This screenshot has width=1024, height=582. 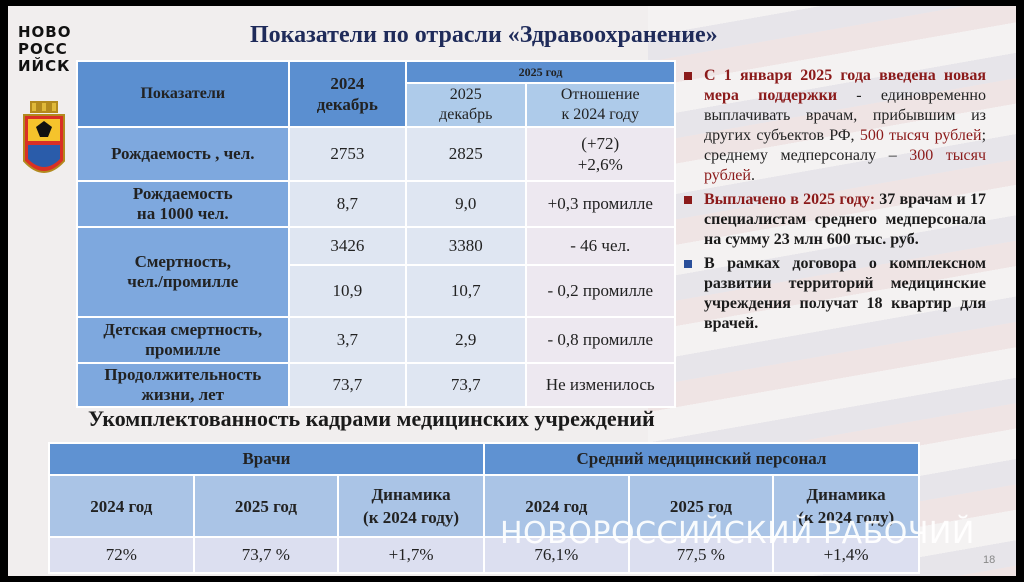 I want to click on newspaper-watermark: НОВОРОССИЙСКИЙ РАБОЧИЙ, so click(x=737, y=533).